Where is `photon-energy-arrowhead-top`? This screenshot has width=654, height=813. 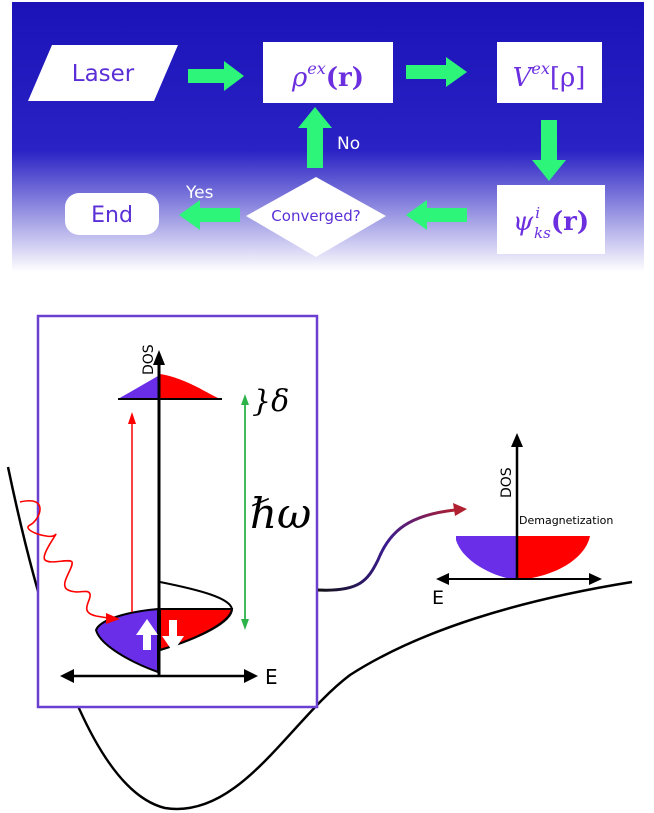 photon-energy-arrowhead-top is located at coordinates (245, 399).